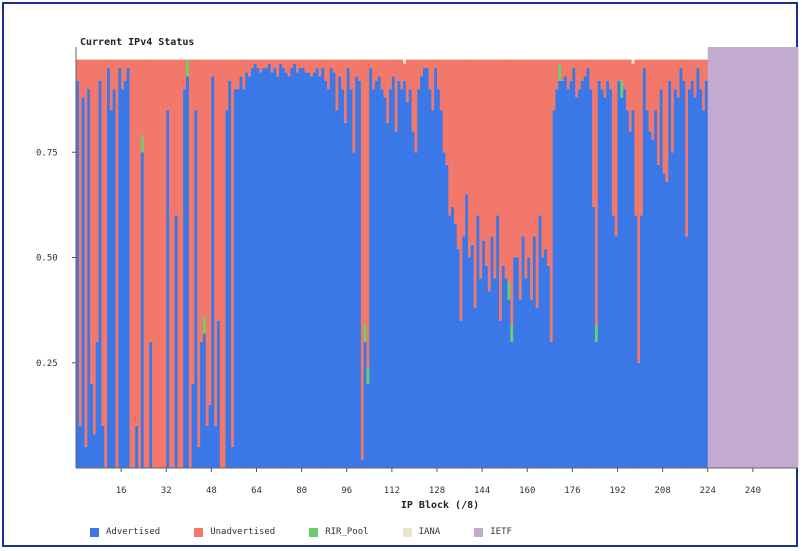 This screenshot has height=551, width=802. What do you see at coordinates (121, 491) in the screenshot?
I see `x-tick-label: 16` at bounding box center [121, 491].